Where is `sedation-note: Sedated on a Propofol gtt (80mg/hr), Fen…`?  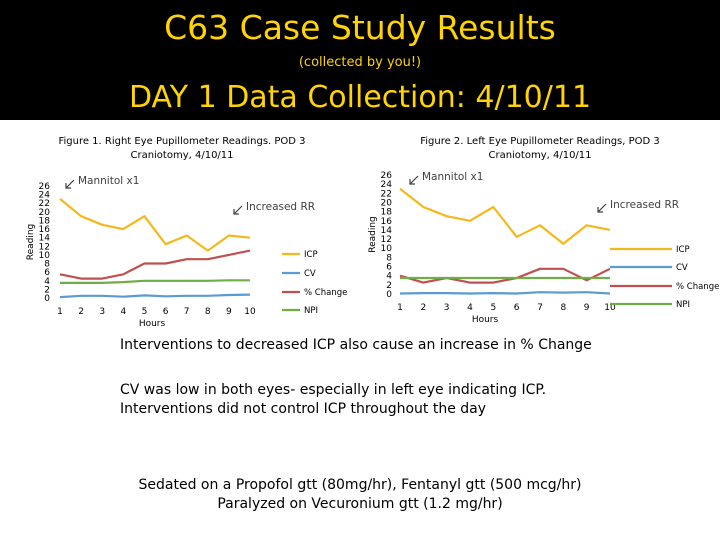 sedation-note: Sedated on a Propofol gtt (80mg/hr), Fen… is located at coordinates (360, 485).